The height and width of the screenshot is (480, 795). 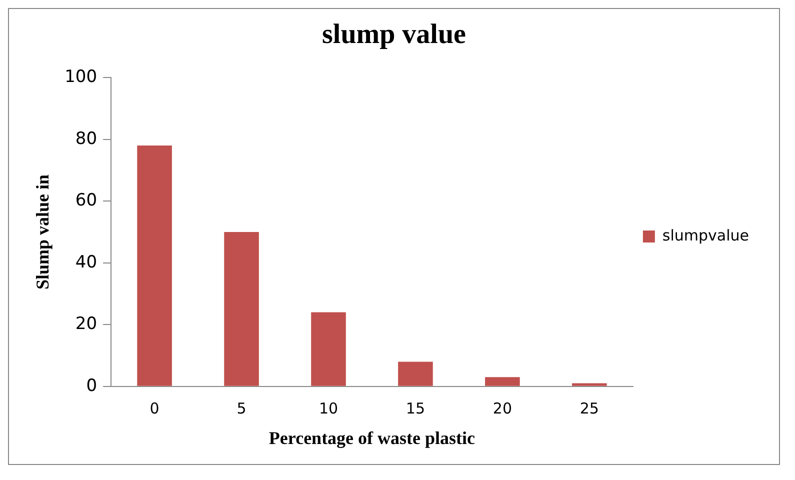 What do you see at coordinates (241, 408) in the screenshot?
I see `x-tick-label: 5` at bounding box center [241, 408].